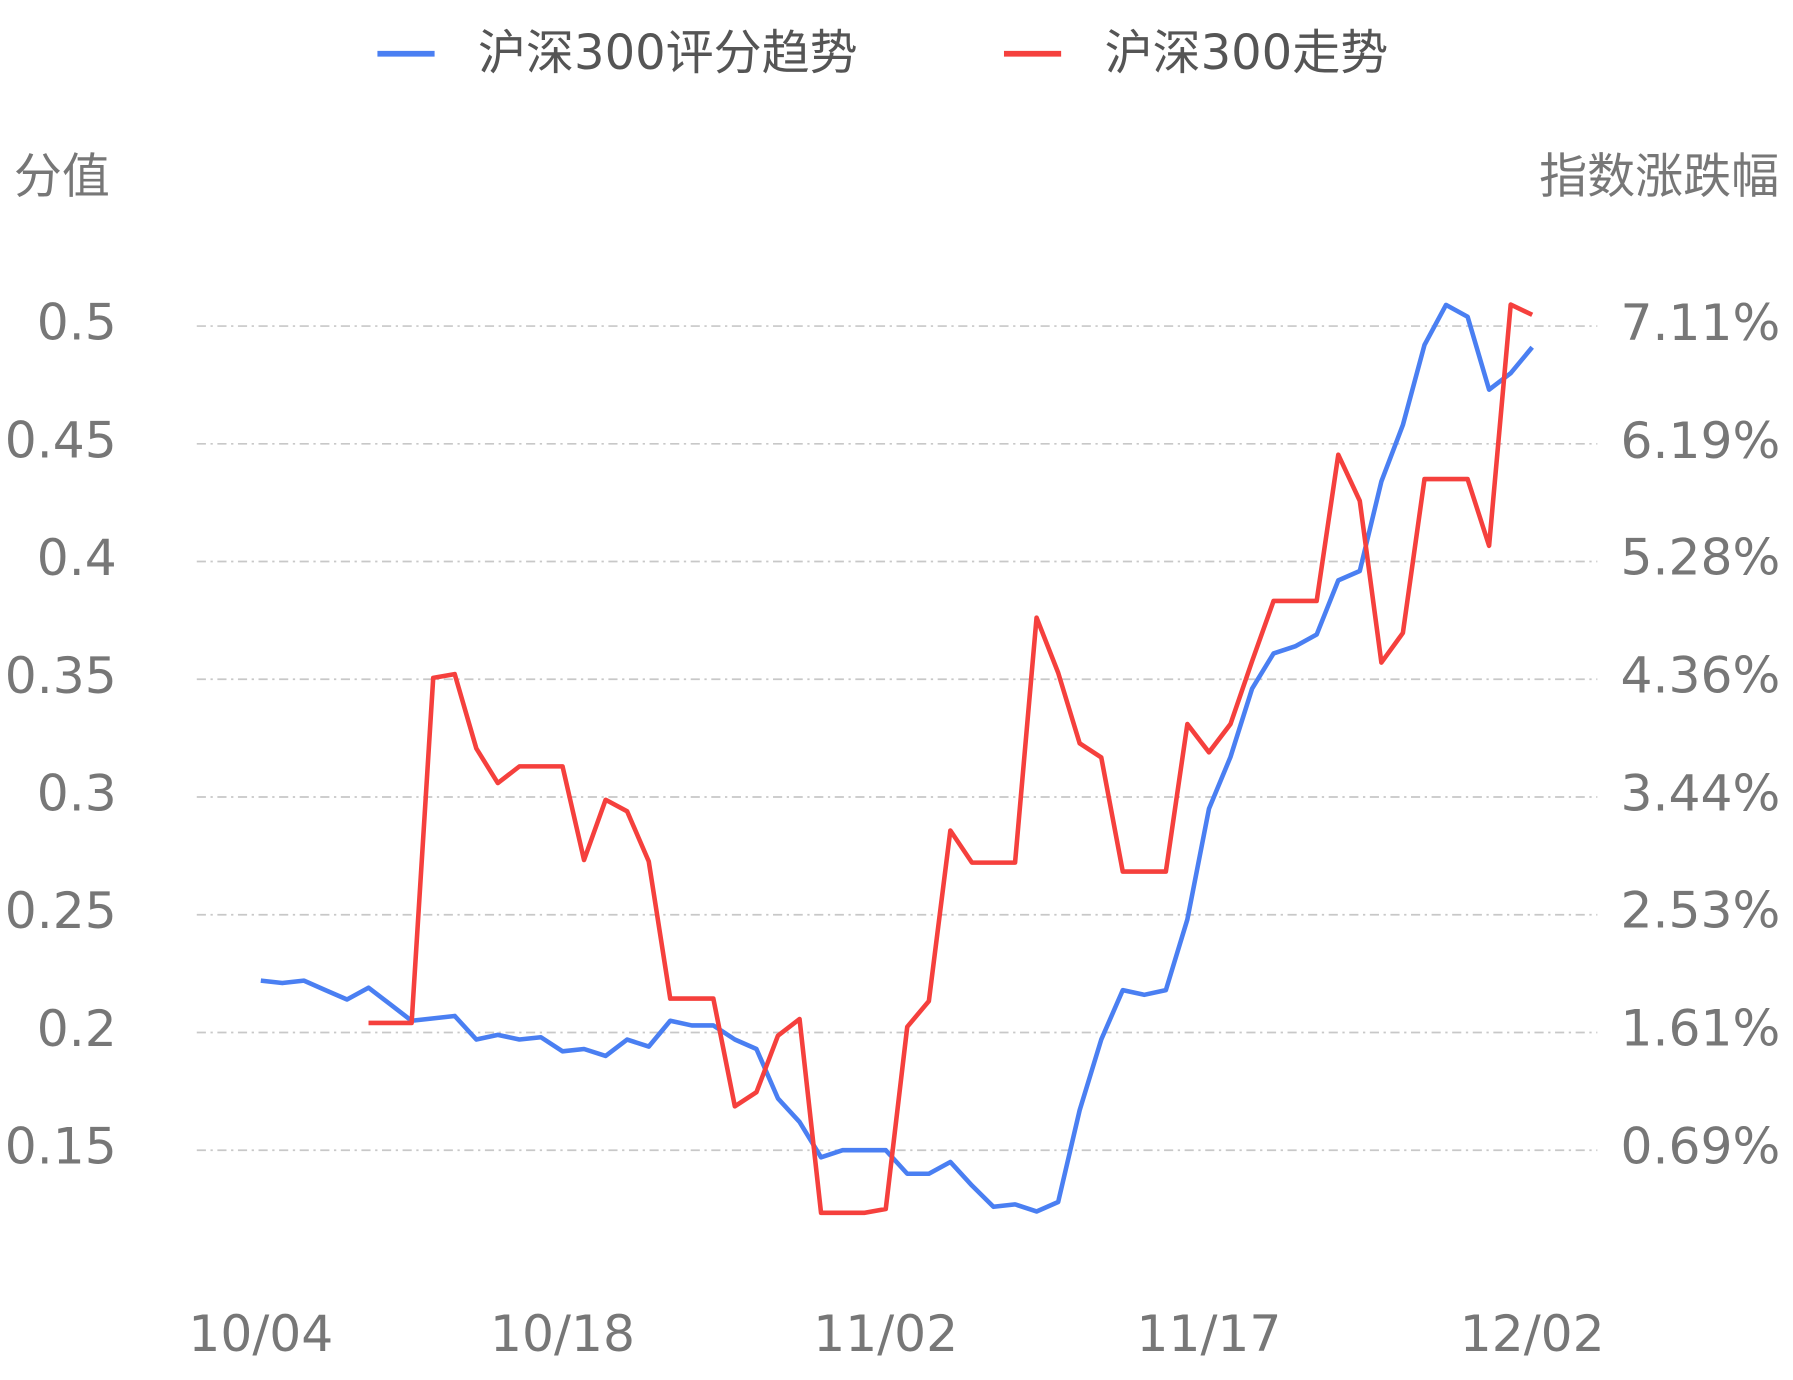 This screenshot has height=1380, width=1793. I want to click on x-tick-label: 10/04, so click(260, 1333).